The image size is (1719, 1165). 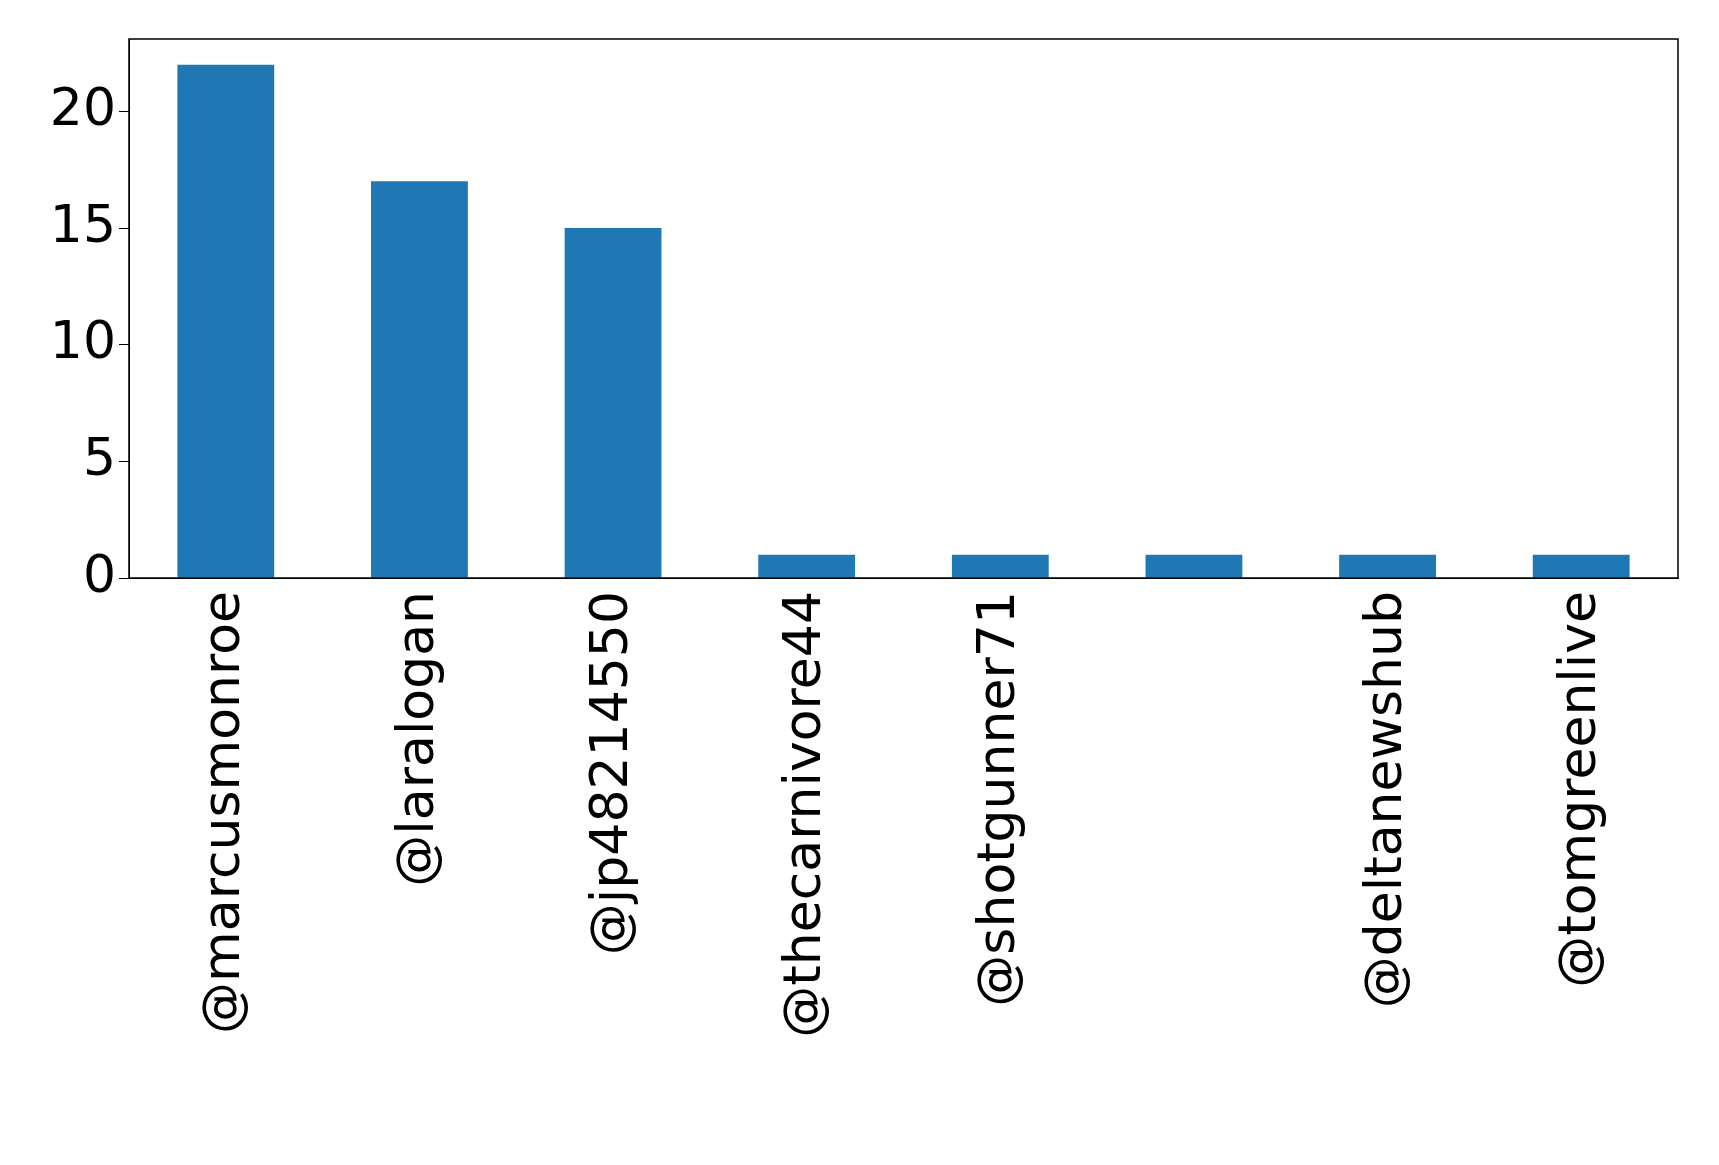 I want to click on y-tick-label: 5, so click(x=99, y=456).